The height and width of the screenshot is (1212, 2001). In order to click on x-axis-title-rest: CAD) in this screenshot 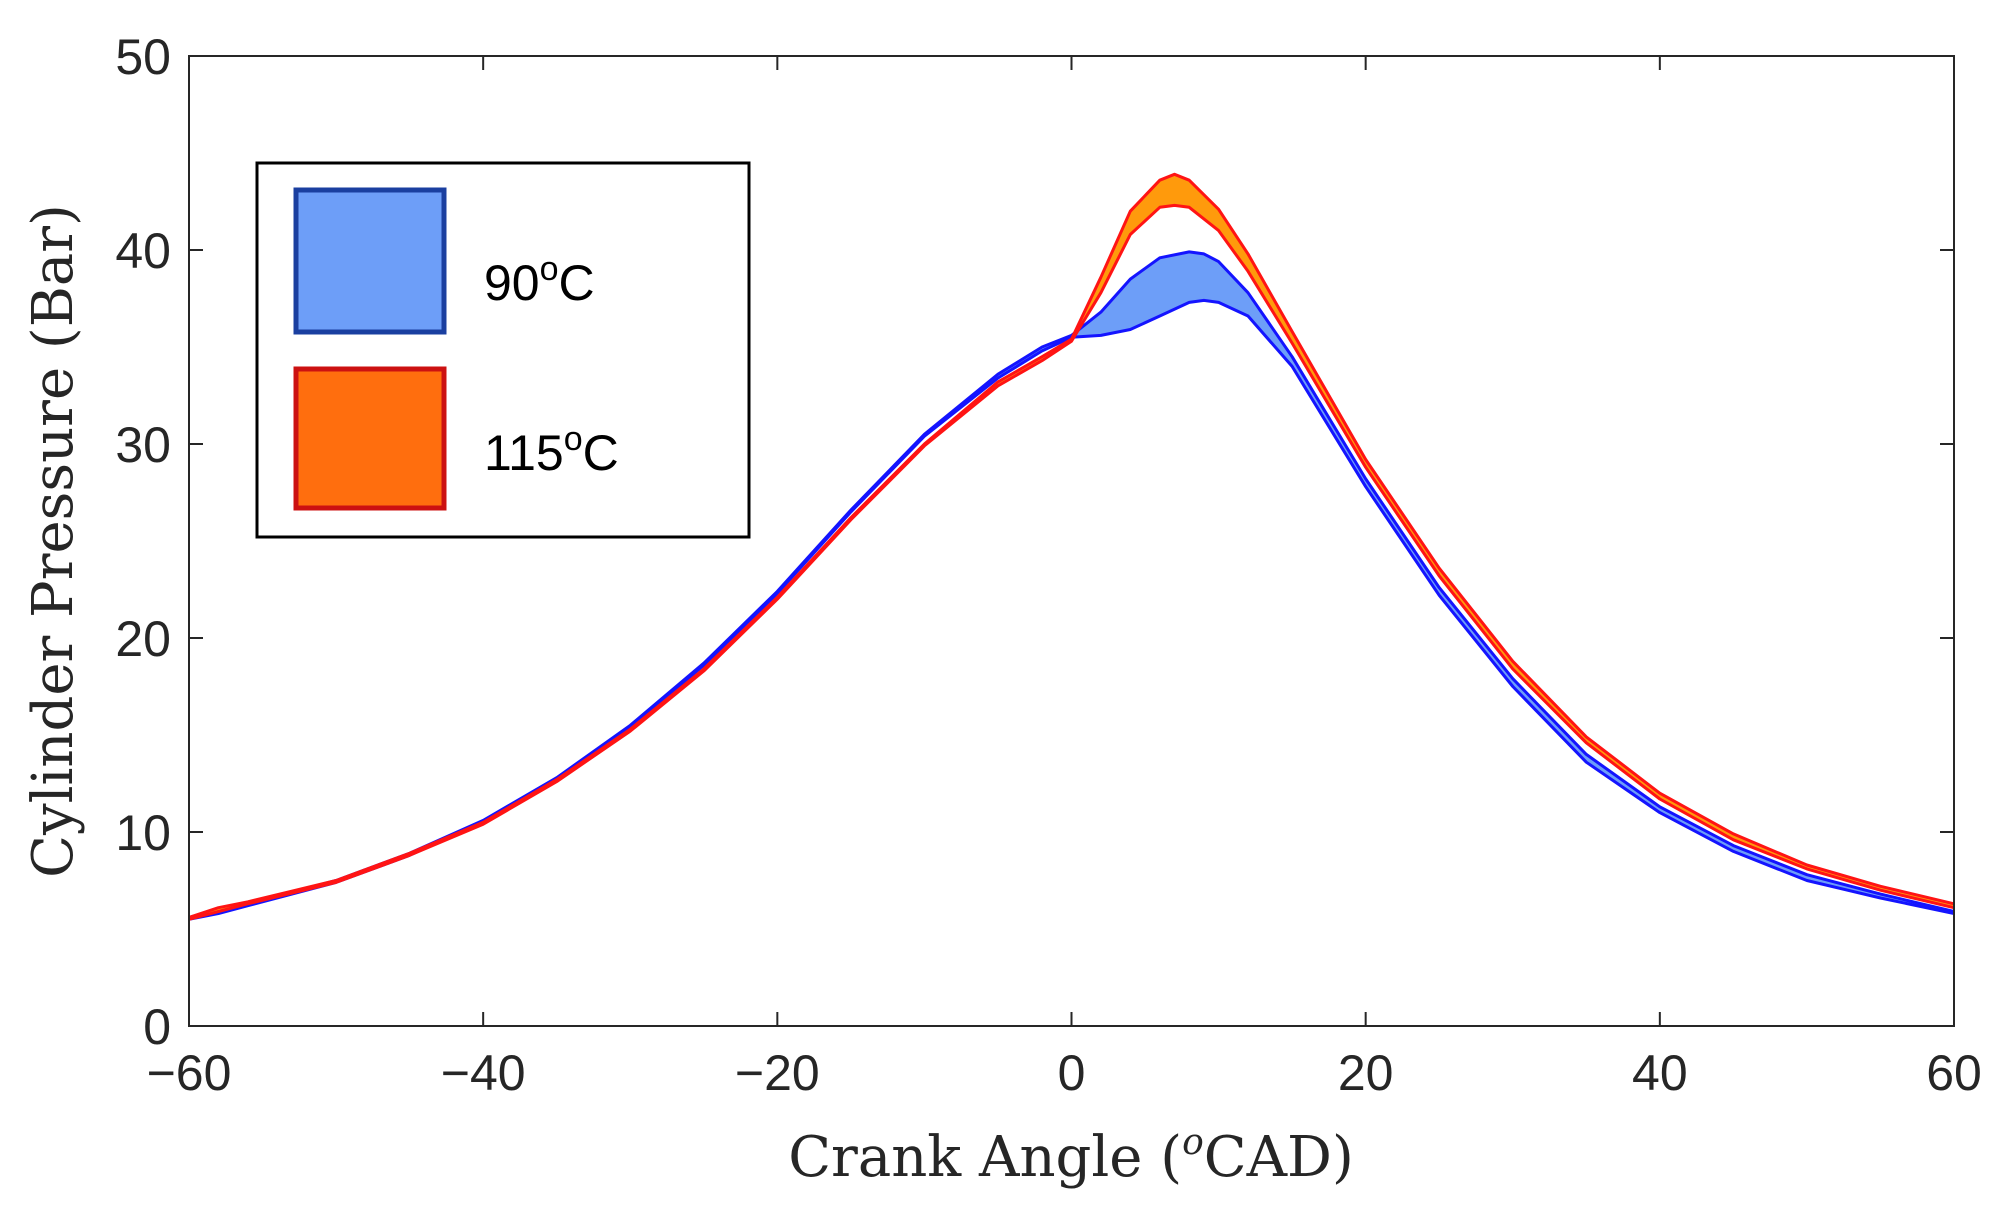, I will do `click(1279, 1157)`.